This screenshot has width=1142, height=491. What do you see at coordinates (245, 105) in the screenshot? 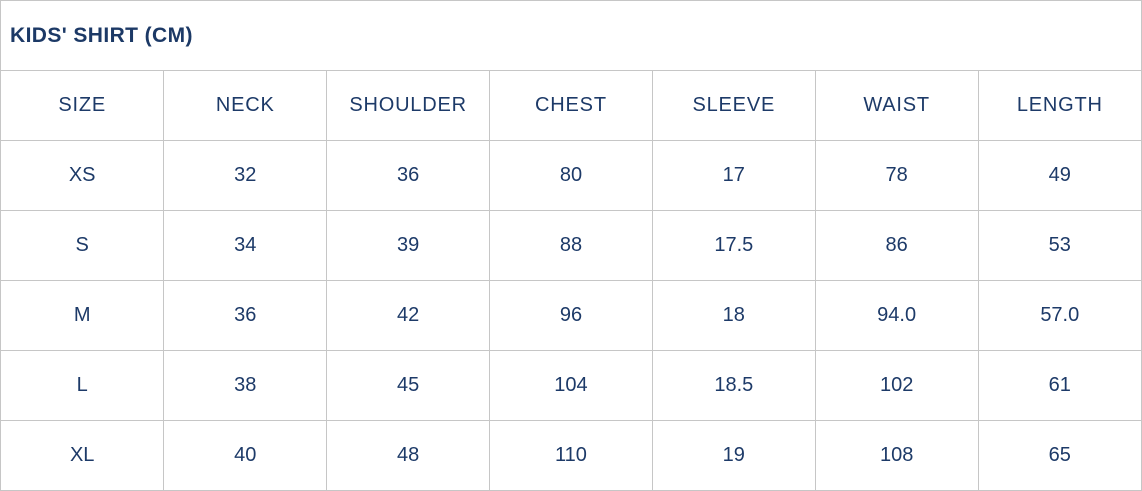
I see `column-header-neck: NECK` at bounding box center [245, 105].